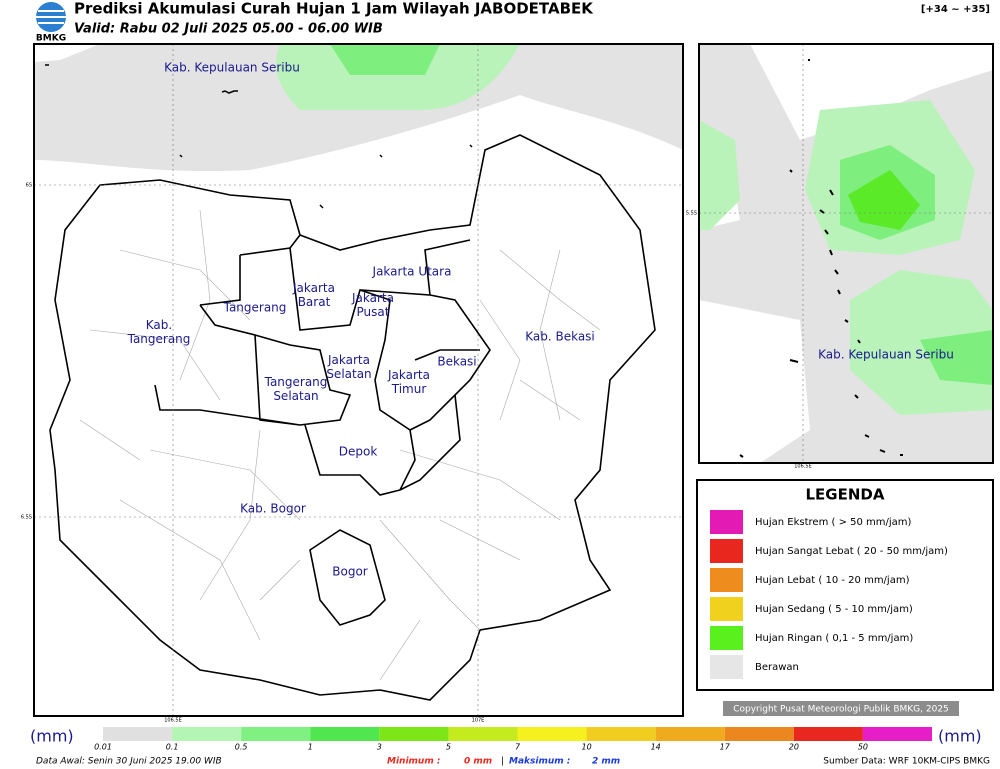 The height and width of the screenshot is (769, 1000). What do you see at coordinates (296, 389) in the screenshot?
I see `region-label: Tangerang Selatan` at bounding box center [296, 389].